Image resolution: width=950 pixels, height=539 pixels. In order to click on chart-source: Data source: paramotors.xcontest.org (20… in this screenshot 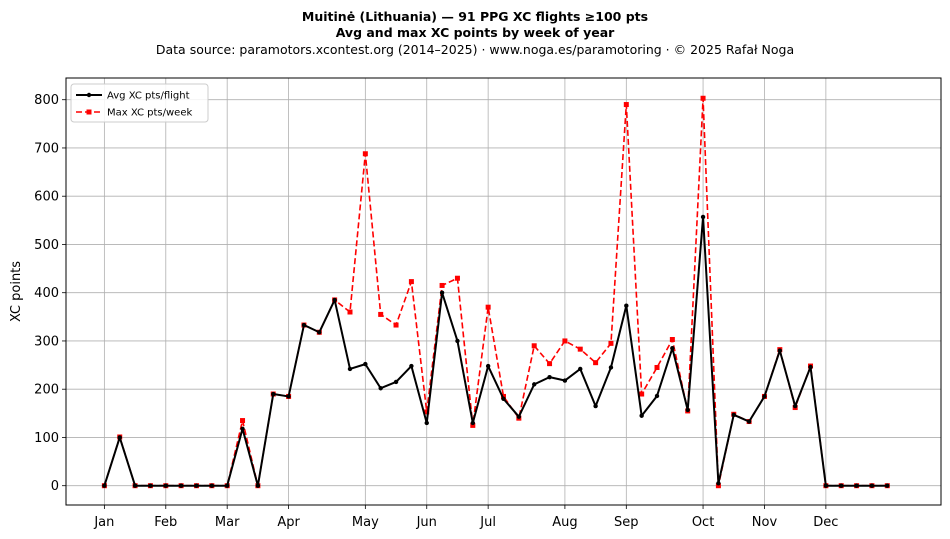, I will do `click(475, 49)`.